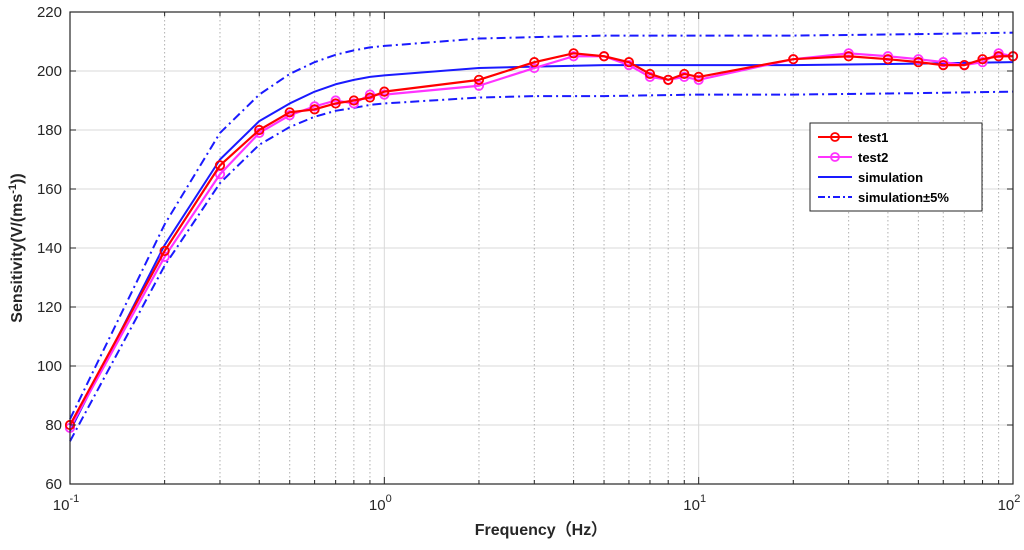 This screenshot has width=1024, height=550. I want to click on legend-label: simulation±5%, so click(903, 197).